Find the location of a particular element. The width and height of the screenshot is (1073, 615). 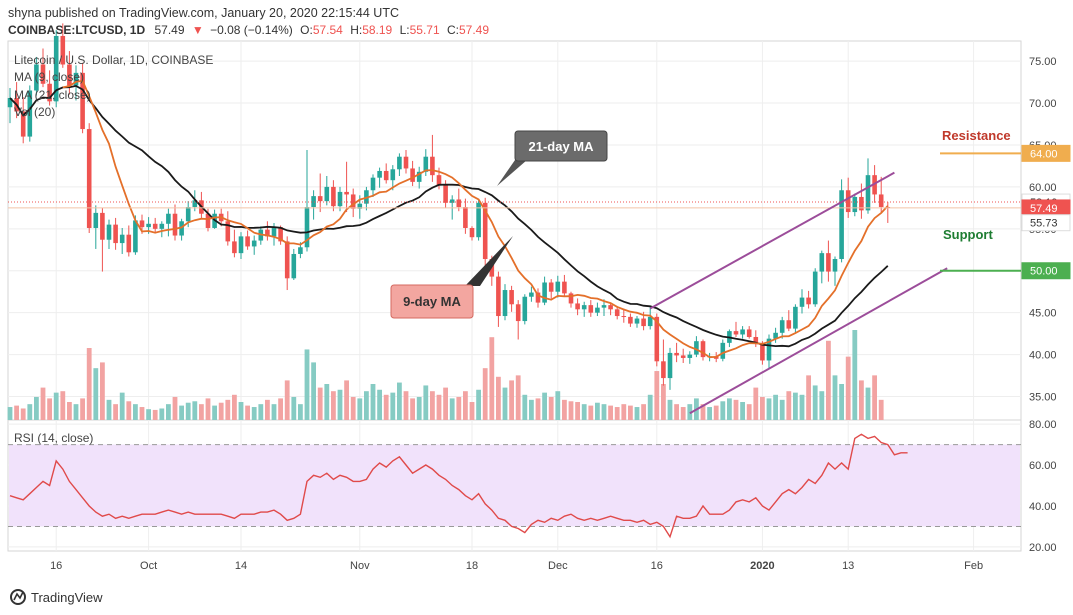

price-tag-text: 64.00 is located at coordinates (1044, 154).